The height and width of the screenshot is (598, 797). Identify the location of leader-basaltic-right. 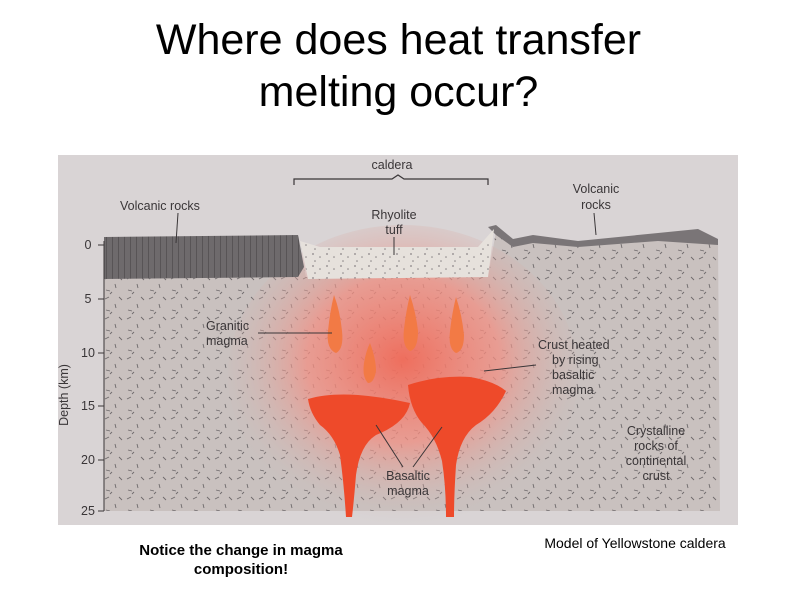
(427, 447).